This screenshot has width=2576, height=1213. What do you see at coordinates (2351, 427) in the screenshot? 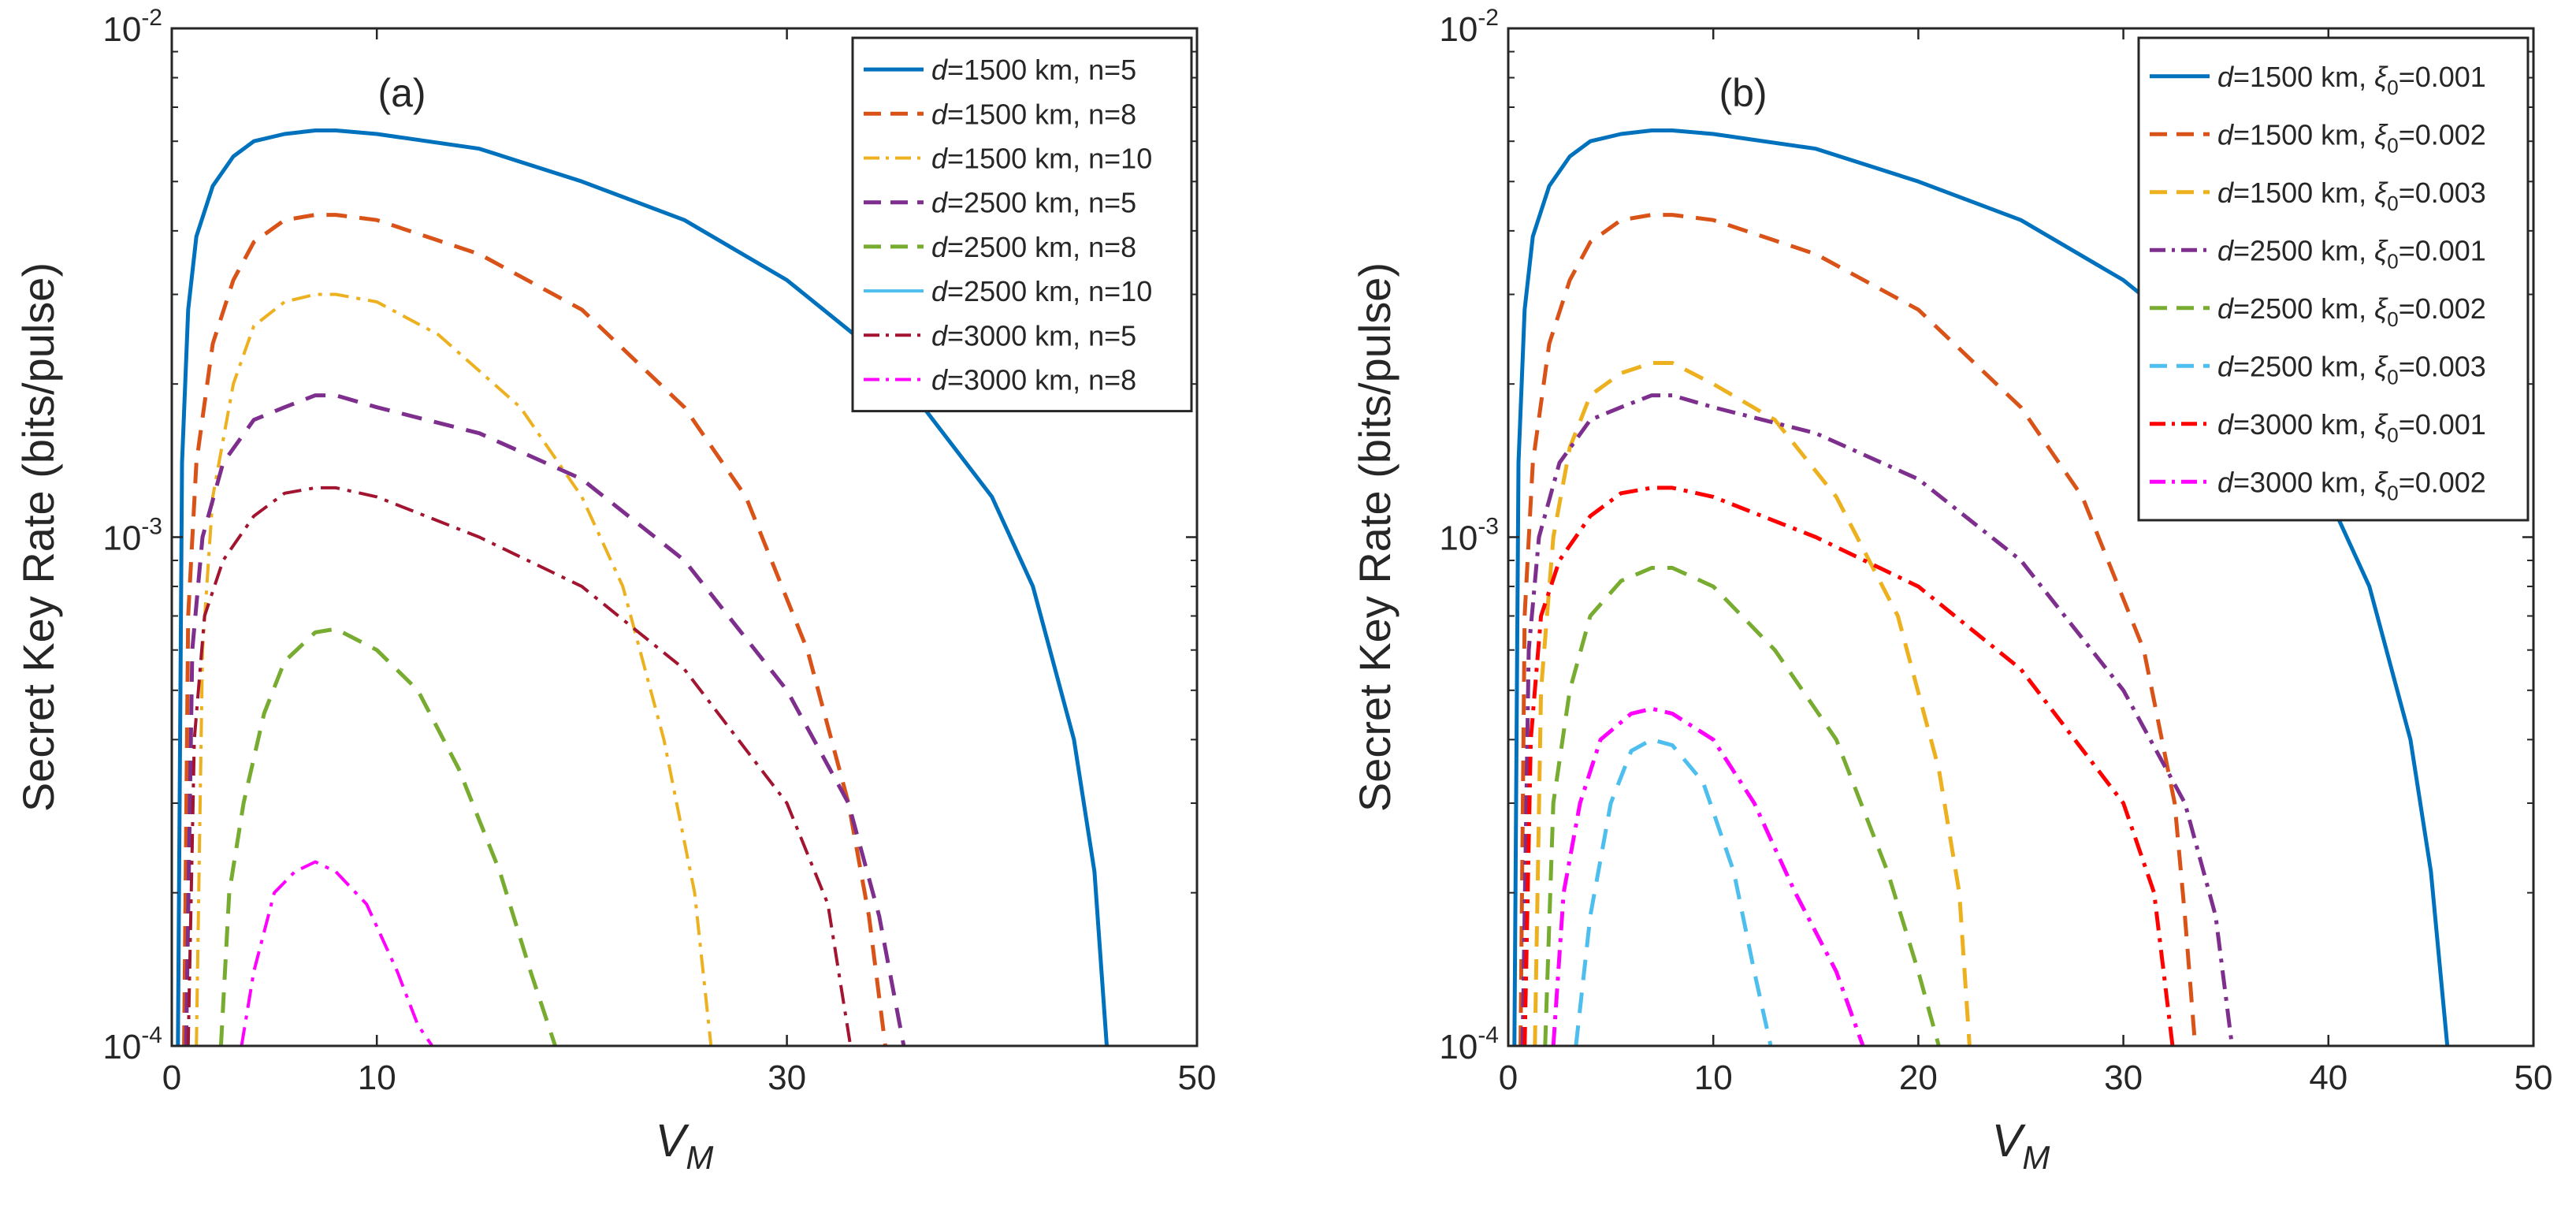
I see `legend-entry-label: d=3000 km, ξ0=0.001` at bounding box center [2351, 427].